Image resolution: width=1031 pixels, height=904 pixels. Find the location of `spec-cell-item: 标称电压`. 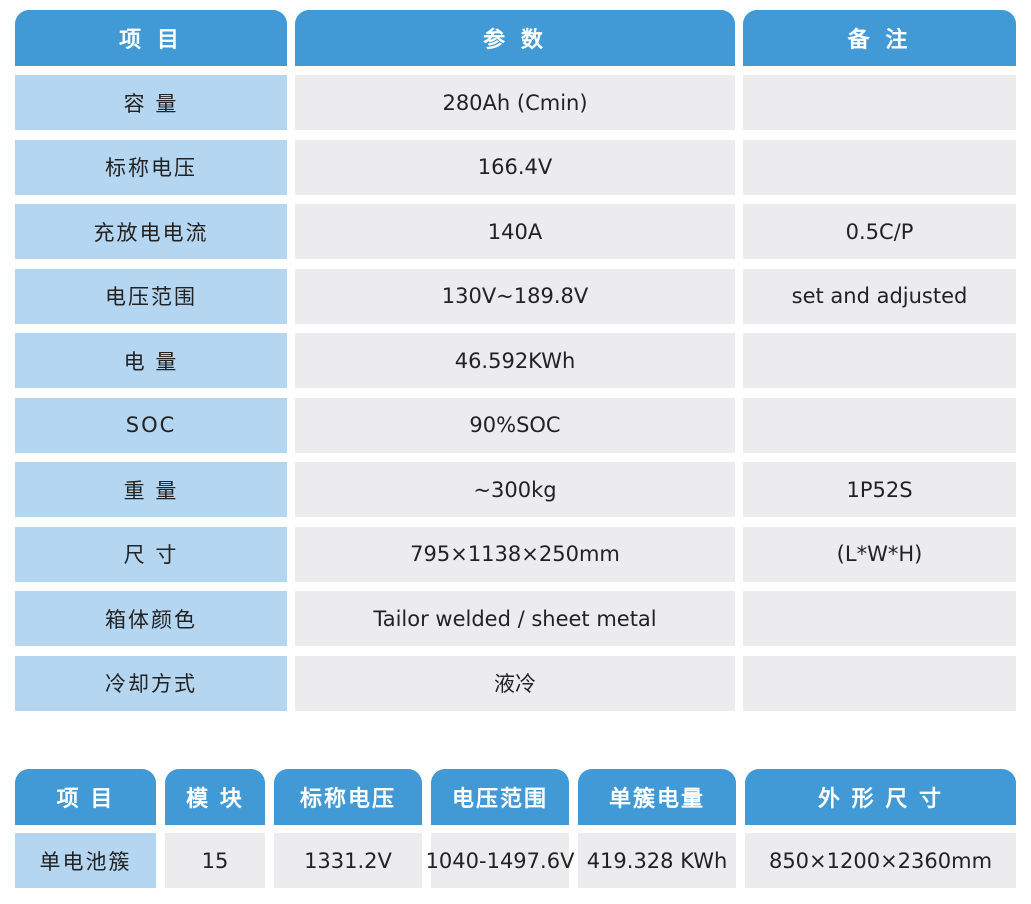

spec-cell-item: 标称电压 is located at coordinates (151, 167).